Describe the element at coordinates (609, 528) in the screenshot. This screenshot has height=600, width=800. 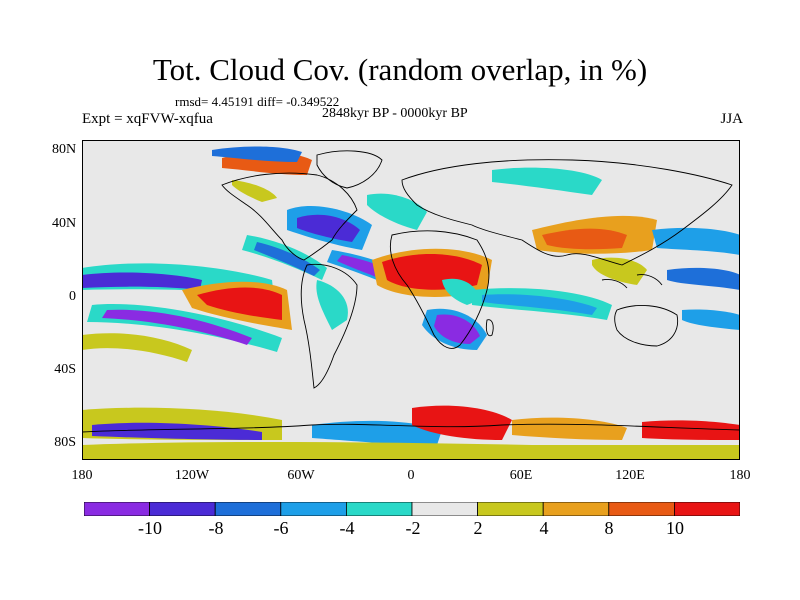
I see `colorbar-label: 8` at that location.